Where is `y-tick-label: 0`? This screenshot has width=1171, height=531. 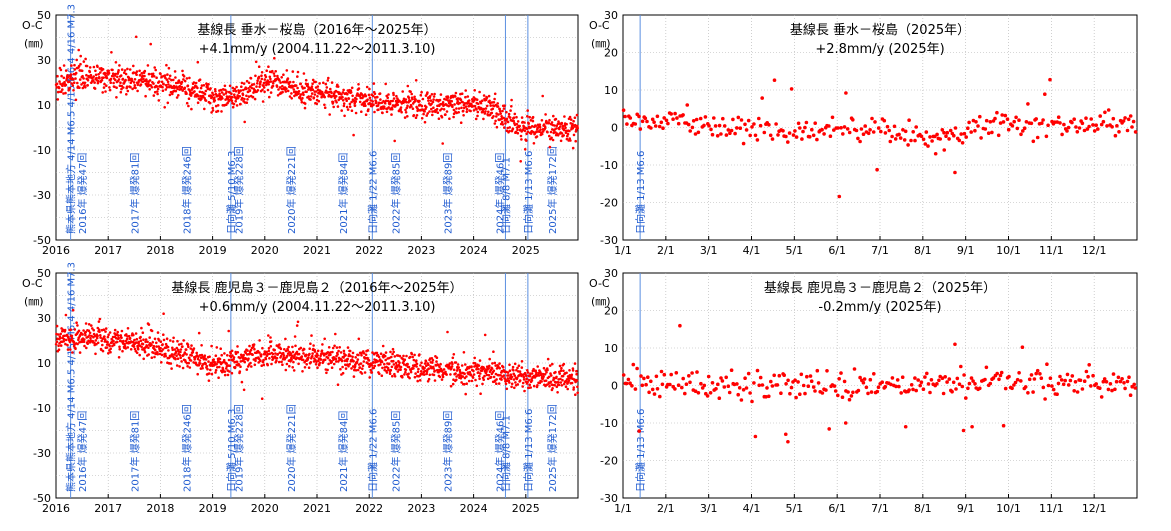 y-tick-label: 0 is located at coordinates (614, 386).